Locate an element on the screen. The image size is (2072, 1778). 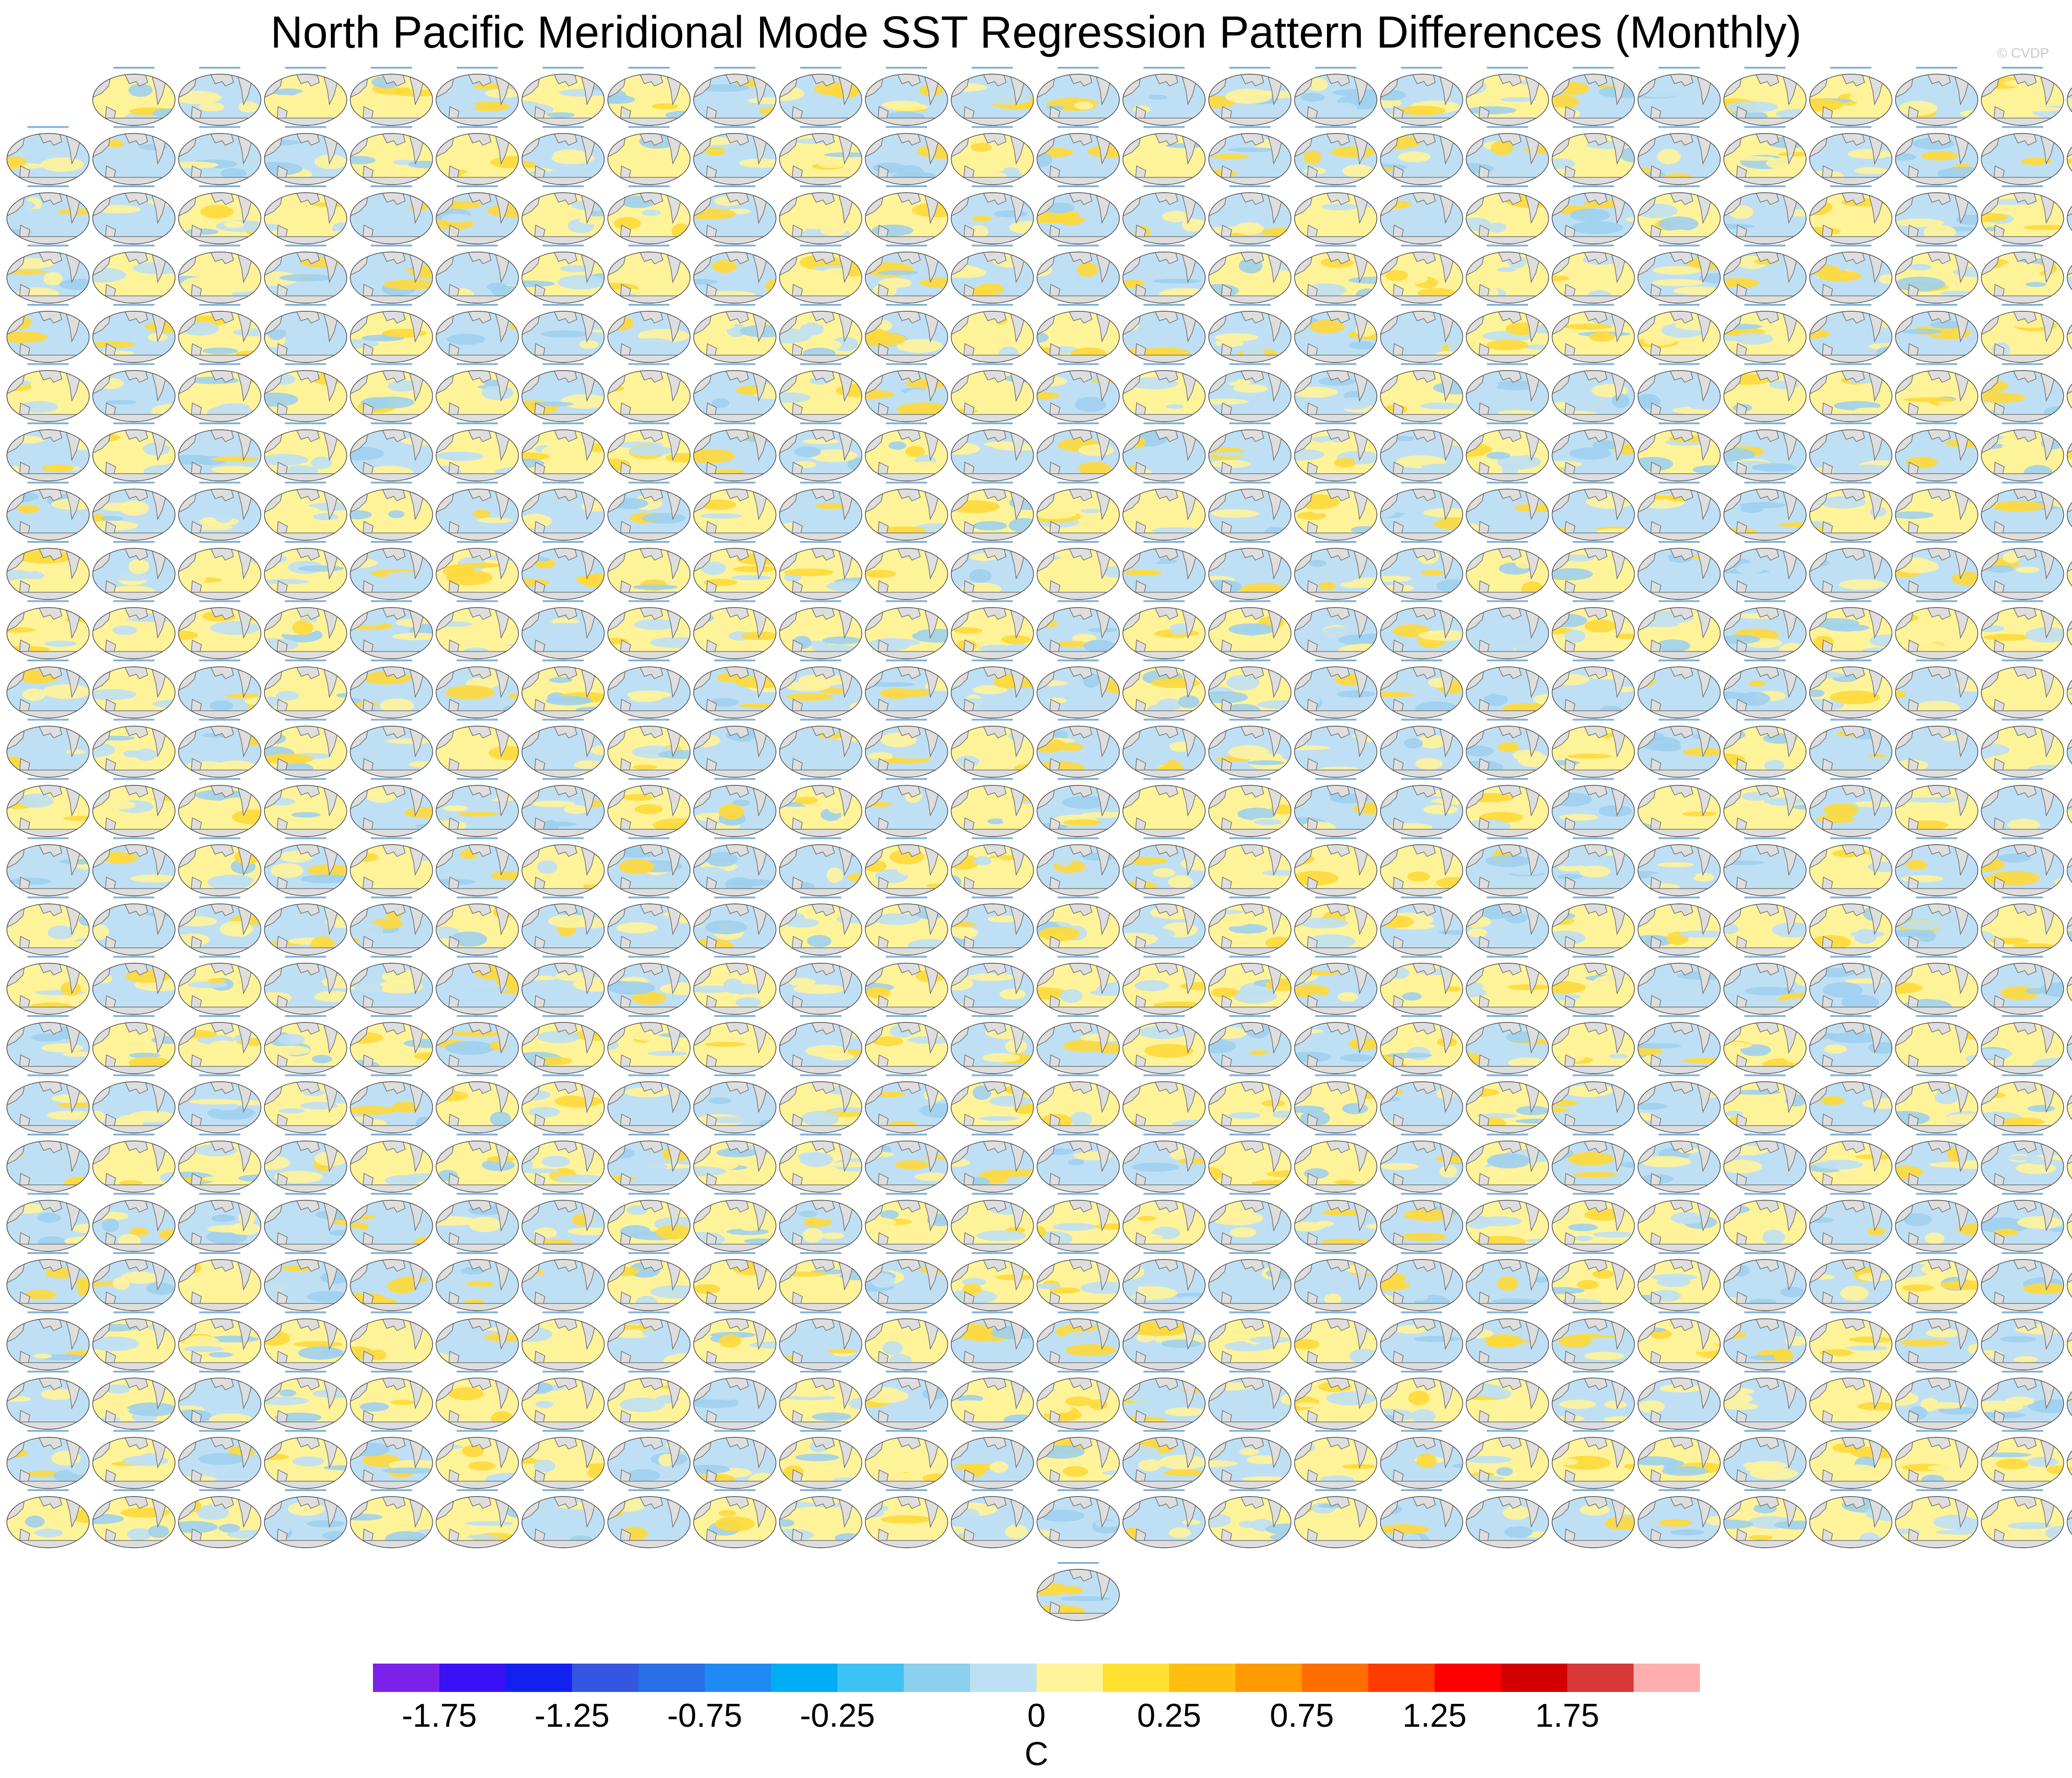
colorbar-swatch is located at coordinates (738, 1678).